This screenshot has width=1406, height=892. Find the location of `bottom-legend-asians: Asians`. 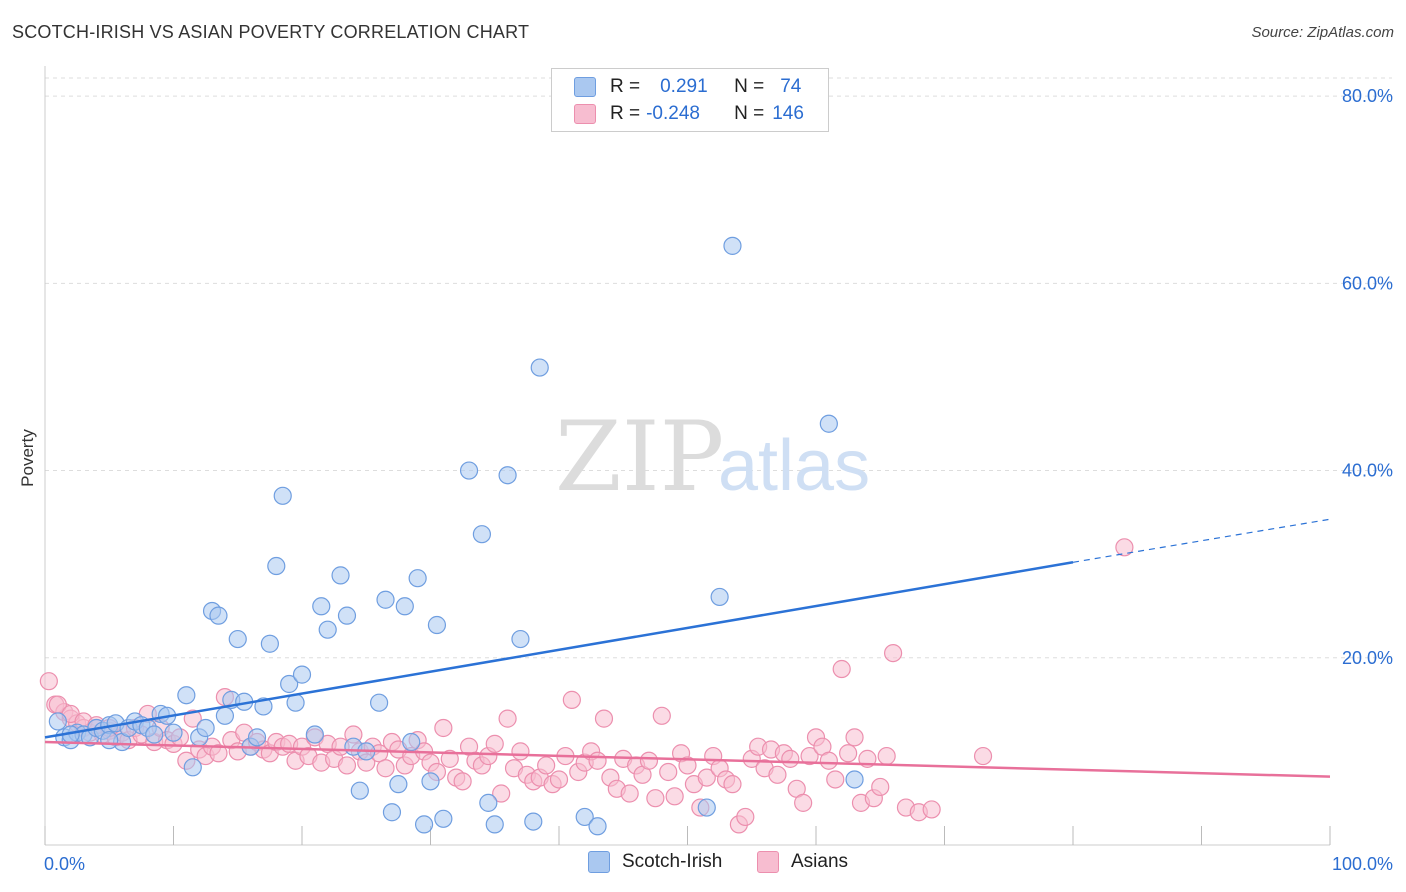

bottom-legend-asians: Asians is located at coordinates (802, 862).